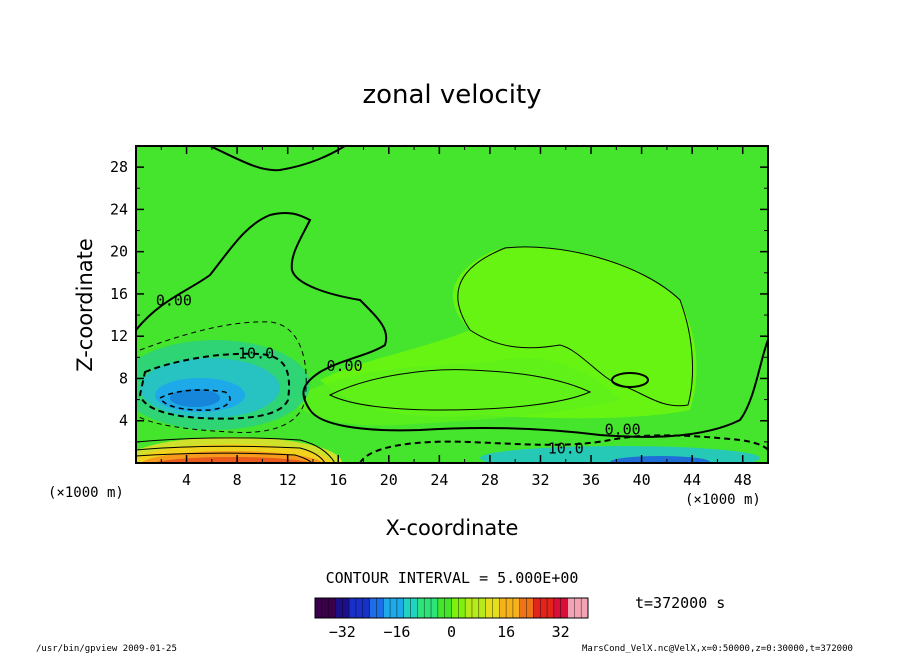 The height and width of the screenshot is (658, 904). What do you see at coordinates (119, 336) in the screenshot?
I see `y-tick-label: 12` at bounding box center [119, 336].